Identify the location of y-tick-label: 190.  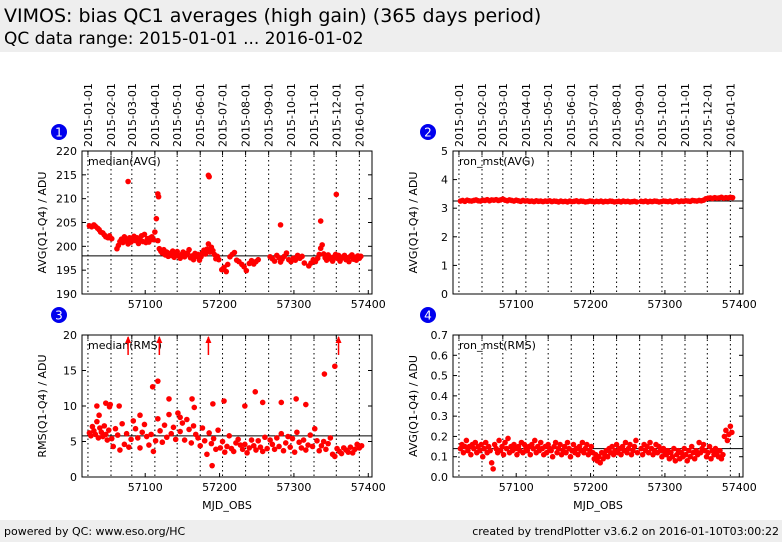
(66, 294).